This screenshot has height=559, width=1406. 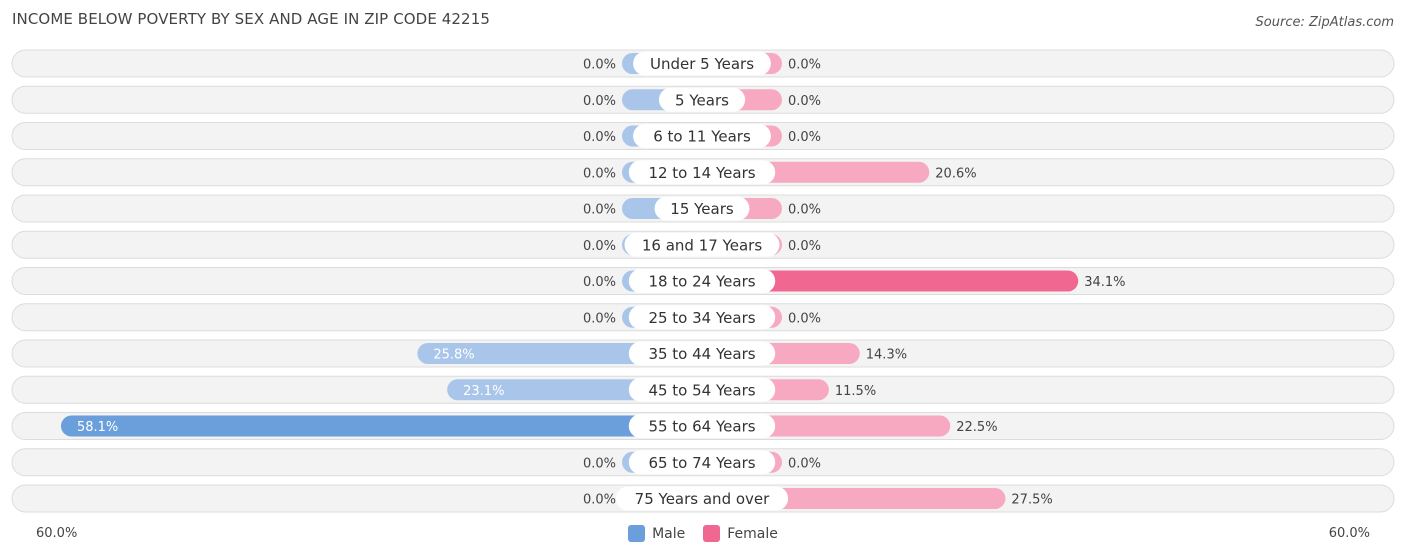 What do you see at coordinates (976, 427) in the screenshot?
I see `female-value-label: 22.5%` at bounding box center [976, 427].